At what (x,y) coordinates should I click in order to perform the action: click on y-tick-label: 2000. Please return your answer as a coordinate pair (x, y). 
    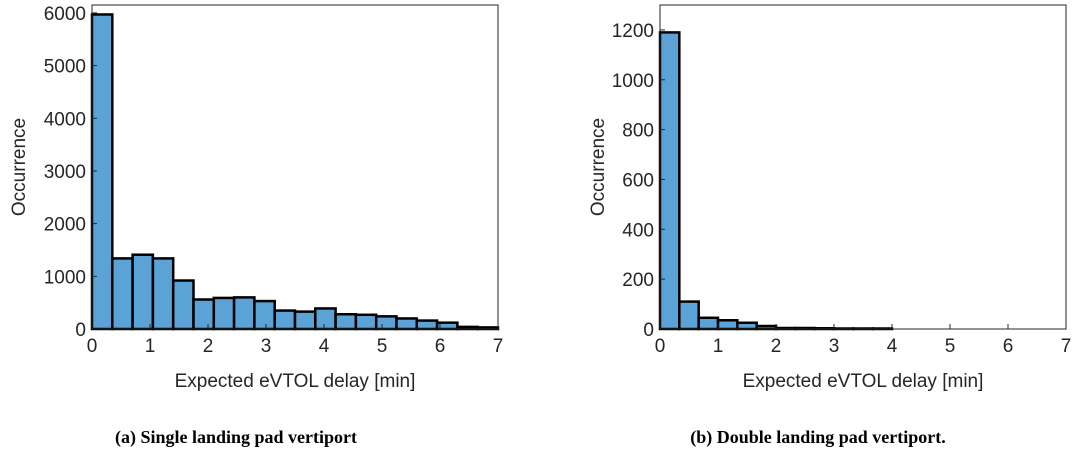
    Looking at the image, I should click on (65, 225).